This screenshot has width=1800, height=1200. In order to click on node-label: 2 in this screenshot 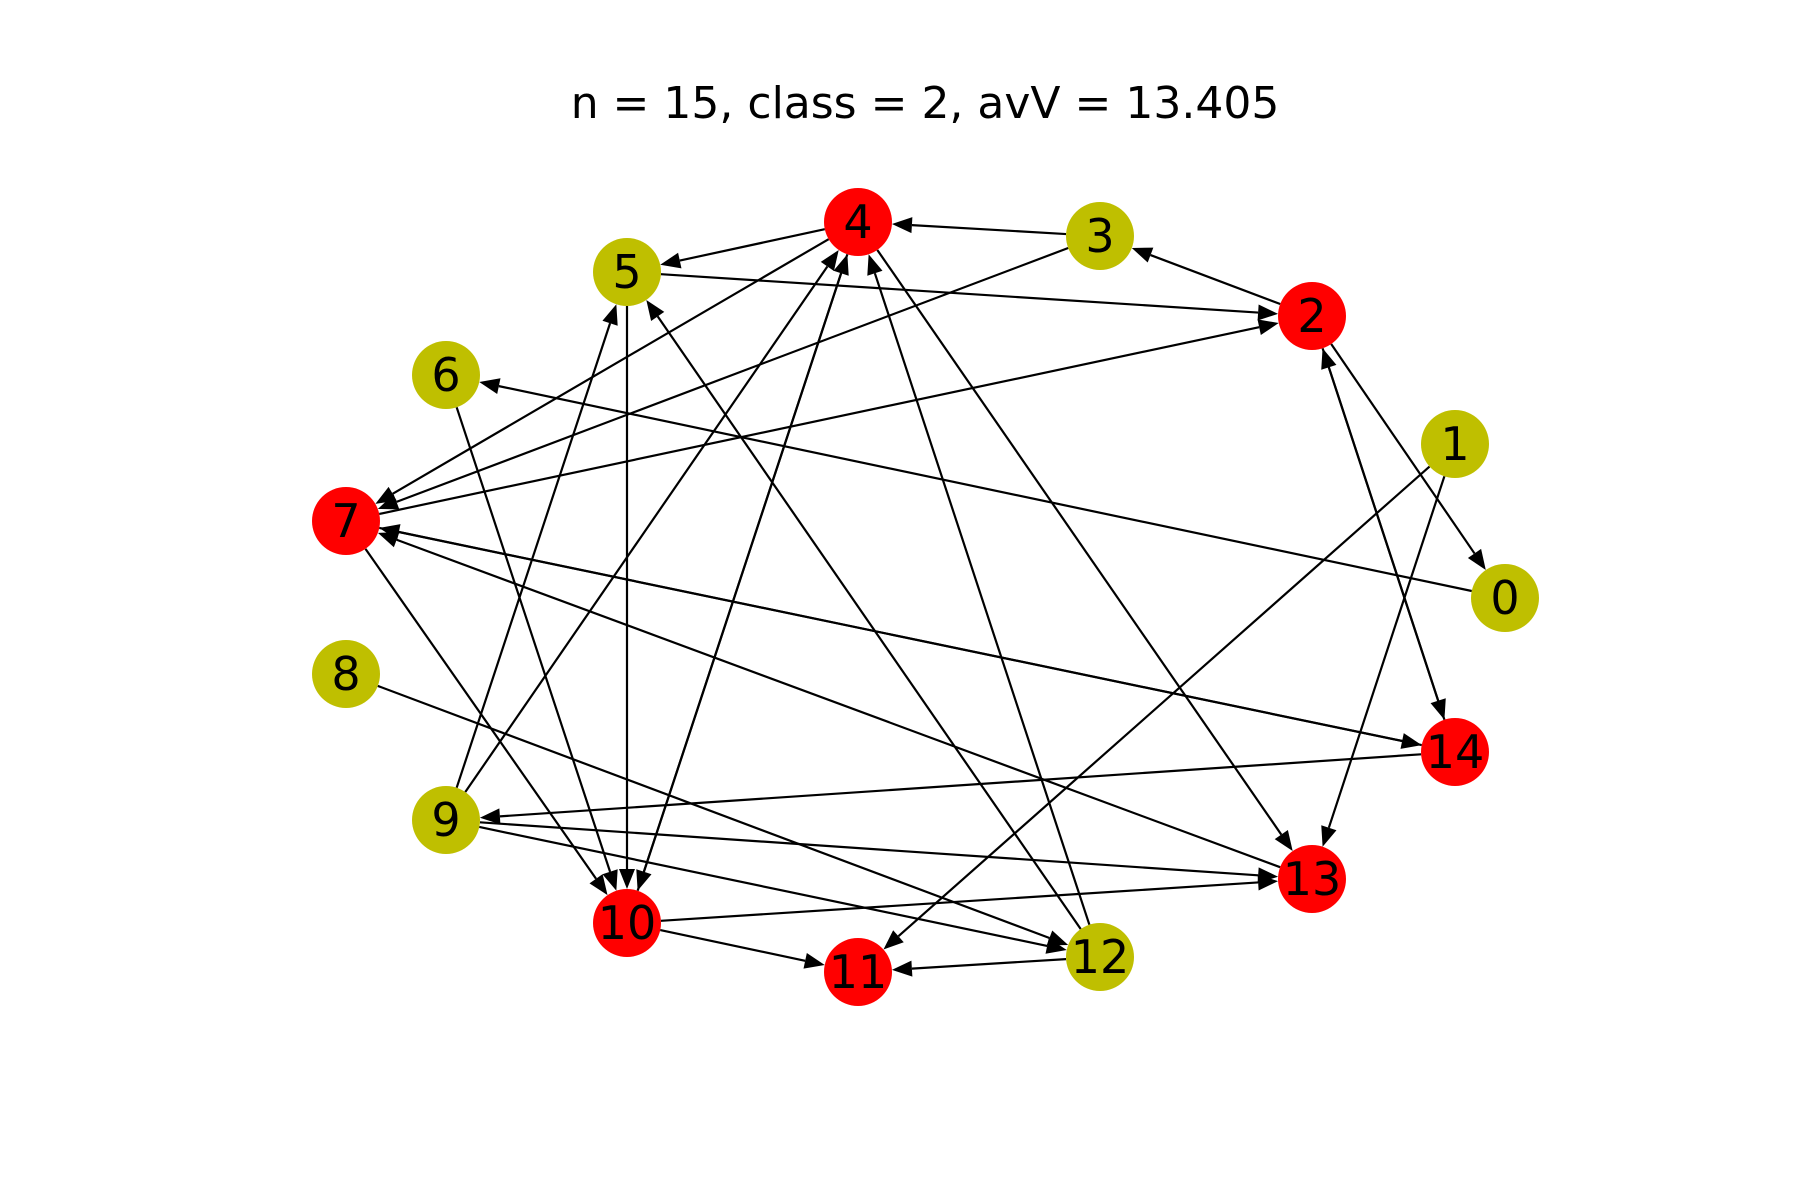, I will do `click(1311, 316)`.